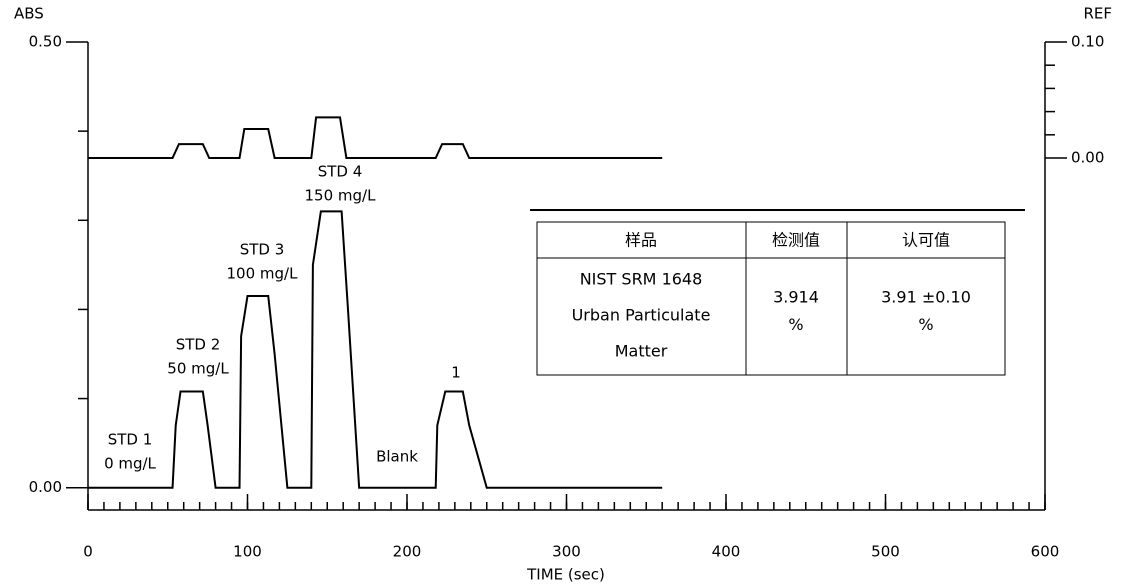 The image size is (1126, 587). Describe the element at coordinates (641, 240) in the screenshot. I see `table-header: 样品` at that location.